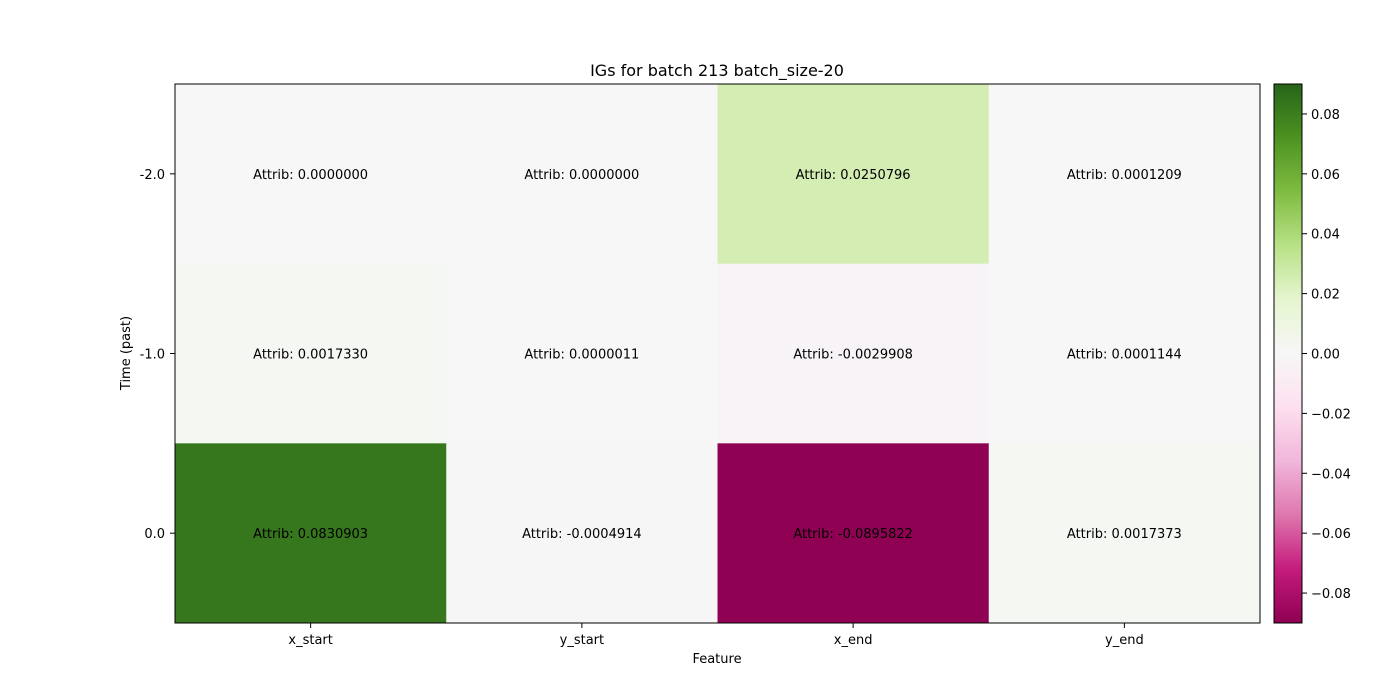 The width and height of the screenshot is (1400, 700). I want to click on chart-title: IGs for batch 213 batch_size-20, so click(717, 71).